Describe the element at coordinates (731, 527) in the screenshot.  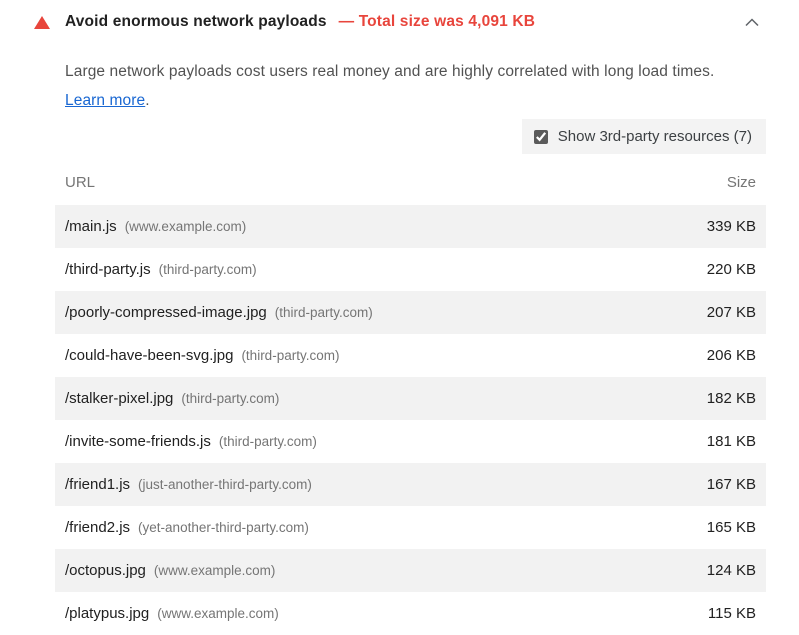
I see `resource-size: 165 KB` at that location.